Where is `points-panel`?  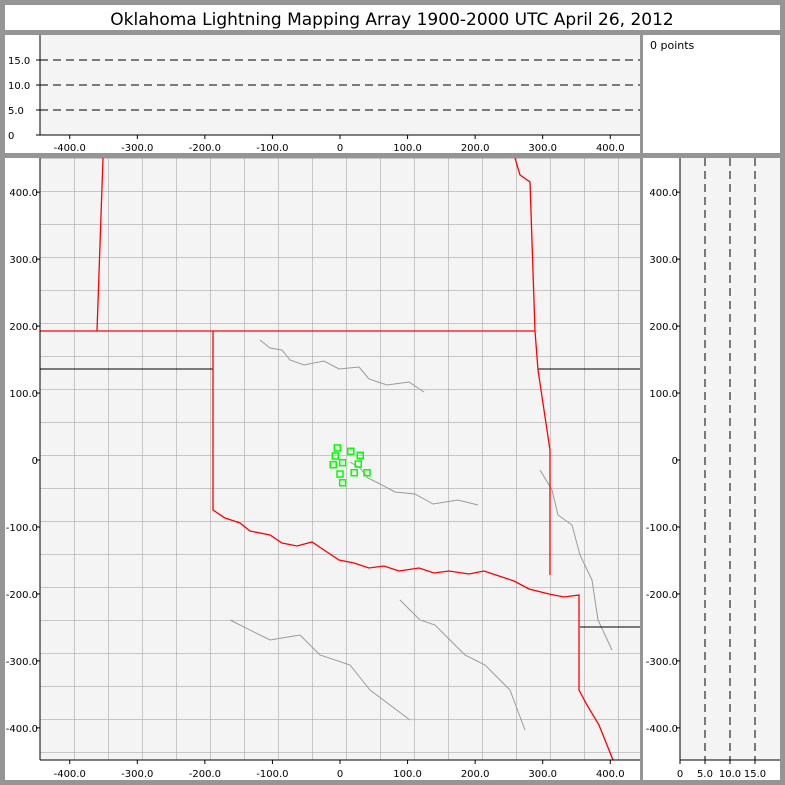
points-panel is located at coordinates (711, 94).